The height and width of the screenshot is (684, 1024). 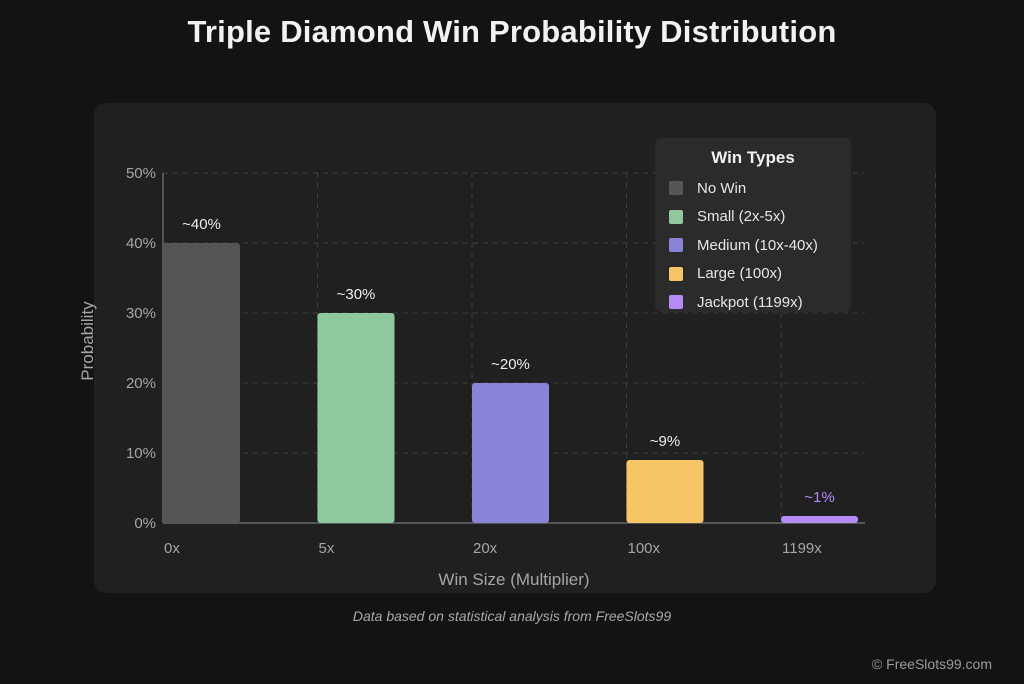 What do you see at coordinates (87, 341) in the screenshot?
I see `y-axis-title: Probability` at bounding box center [87, 341].